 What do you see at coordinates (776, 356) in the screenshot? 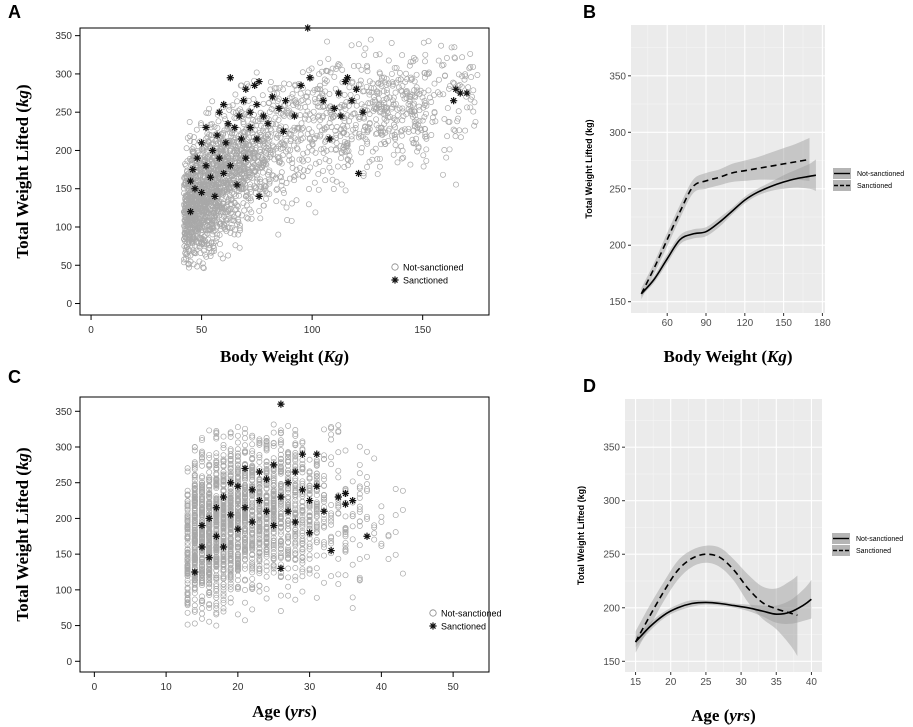
I see `x-axis-title-unit: Kg` at bounding box center [776, 356].